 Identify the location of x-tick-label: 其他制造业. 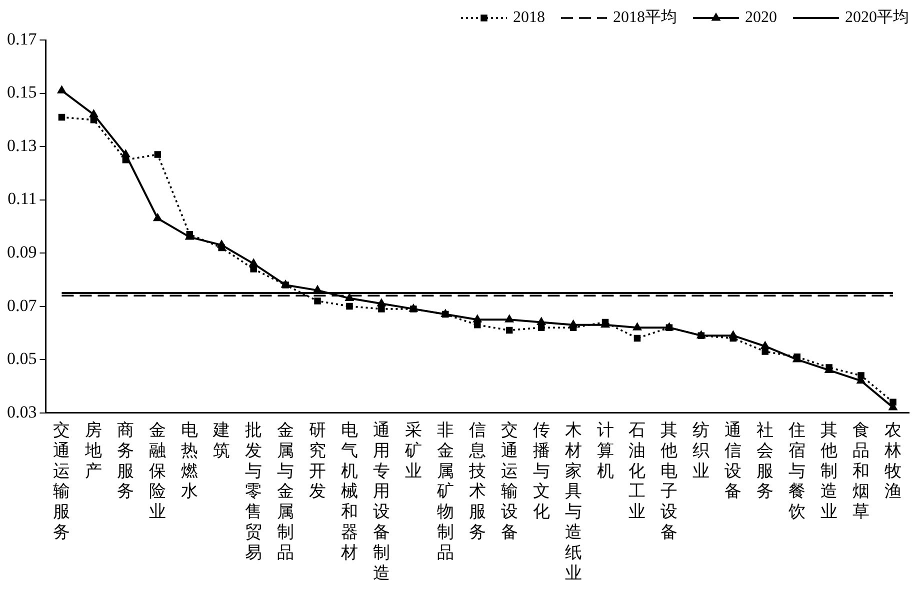
(829, 471).